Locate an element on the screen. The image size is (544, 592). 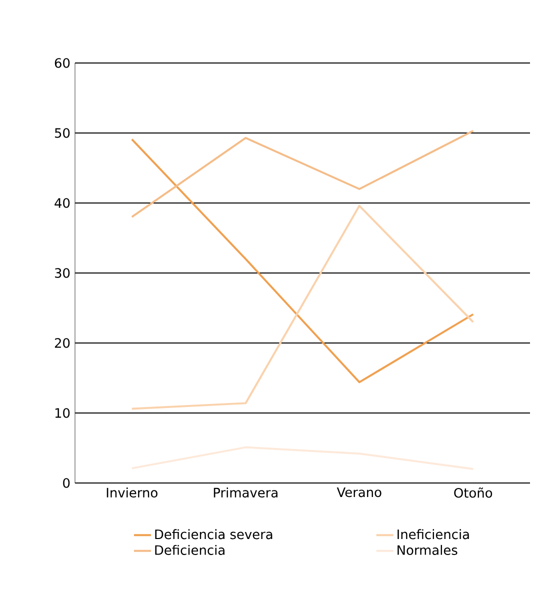
y-tick-label: 40 is located at coordinates (62, 203).